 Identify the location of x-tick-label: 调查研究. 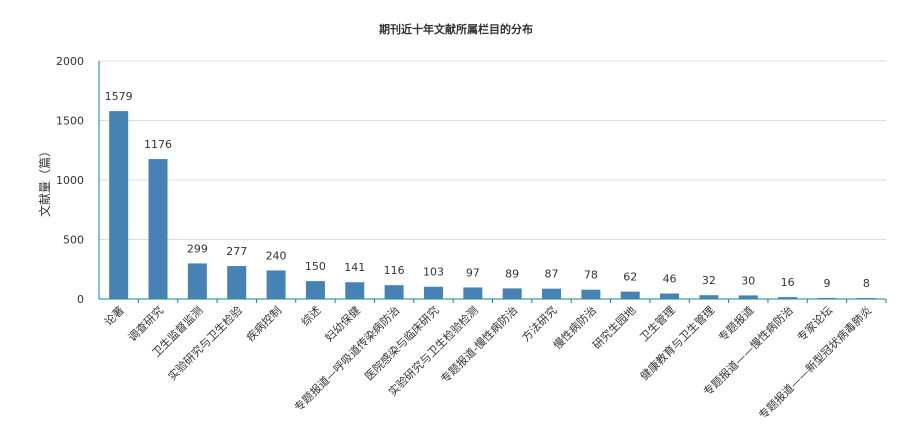
(145, 323).